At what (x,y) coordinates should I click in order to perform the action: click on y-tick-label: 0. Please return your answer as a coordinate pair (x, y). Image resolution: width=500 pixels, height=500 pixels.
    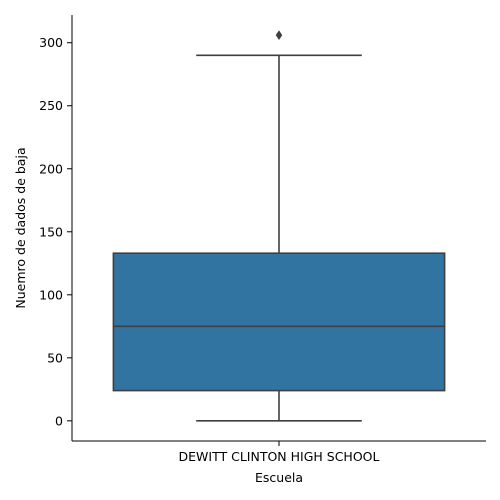
    Looking at the image, I should click on (59, 420).